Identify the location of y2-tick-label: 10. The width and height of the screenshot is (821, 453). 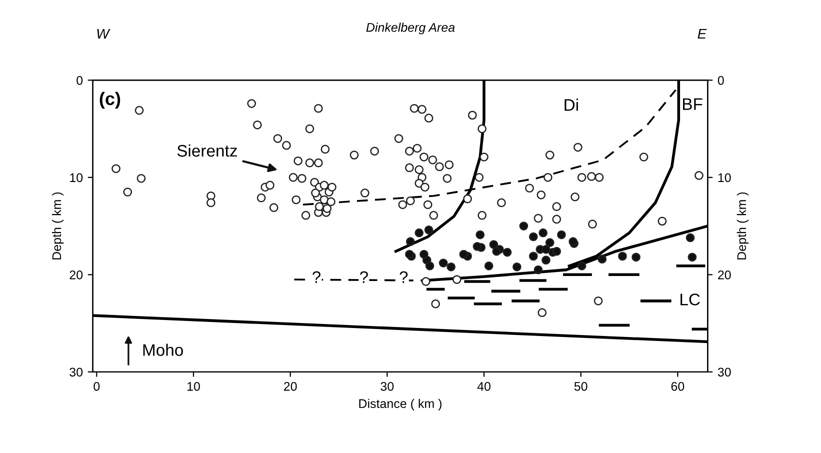
(724, 177).